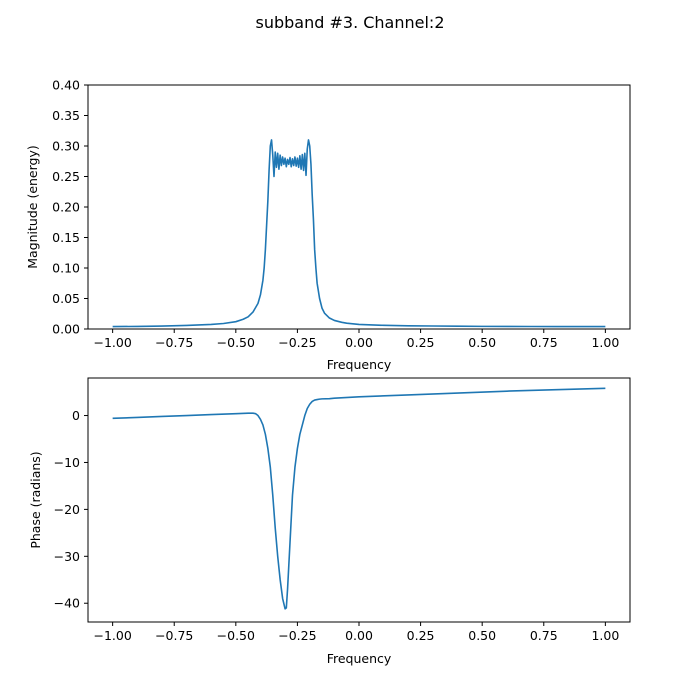 The image size is (700, 700). I want to click on magnitude-y-tick-label: 0.00, so click(66, 329).